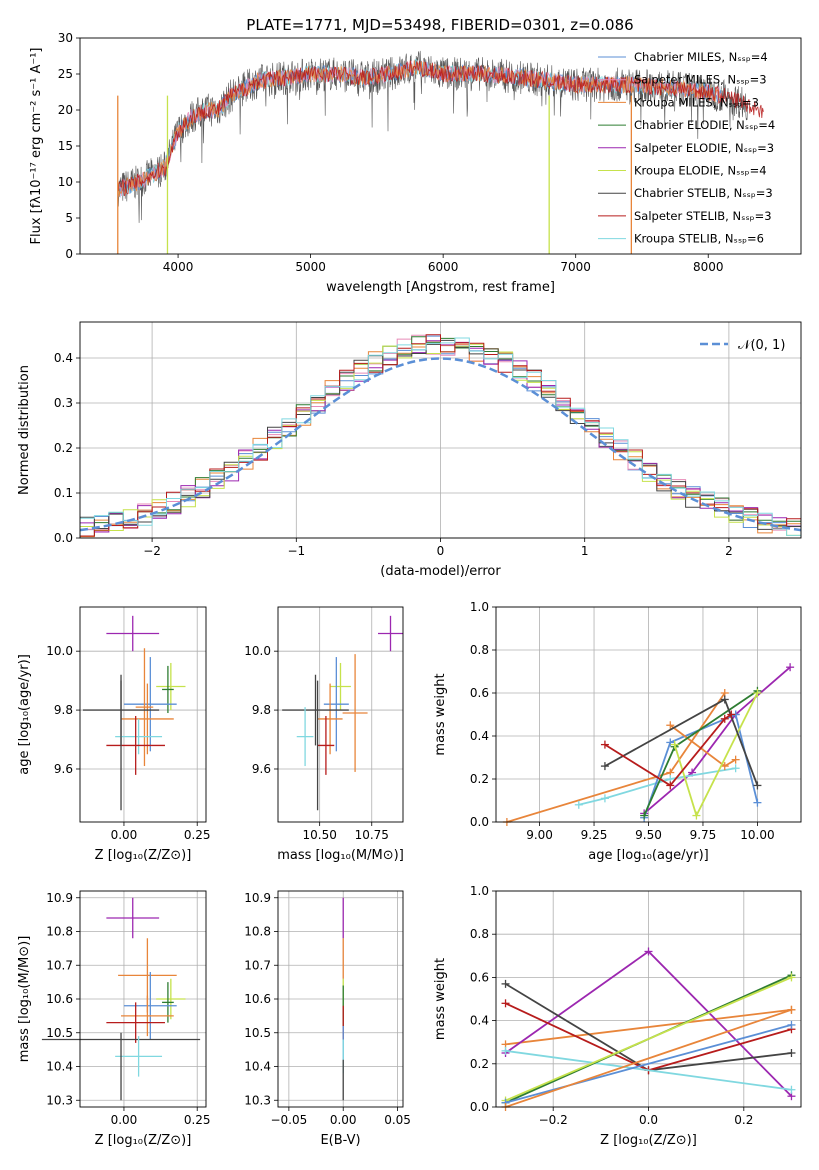 The width and height of the screenshot is (819, 1170). Describe the element at coordinates (696, 102) in the screenshot. I see `legend-label: Kroupa MILES, Nₛₛₚ=3` at that location.